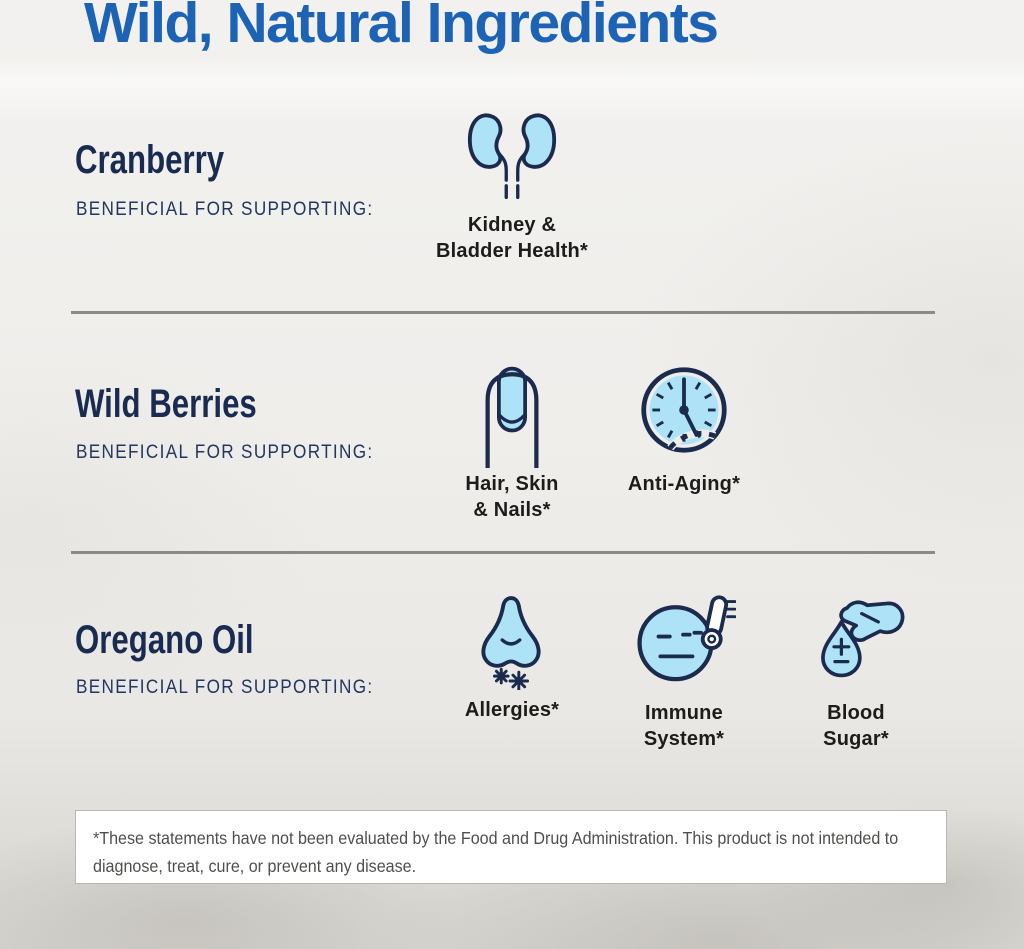  What do you see at coordinates (856, 726) in the screenshot?
I see `benefit-label-blood-sugar: Blood Sugar*` at bounding box center [856, 726].